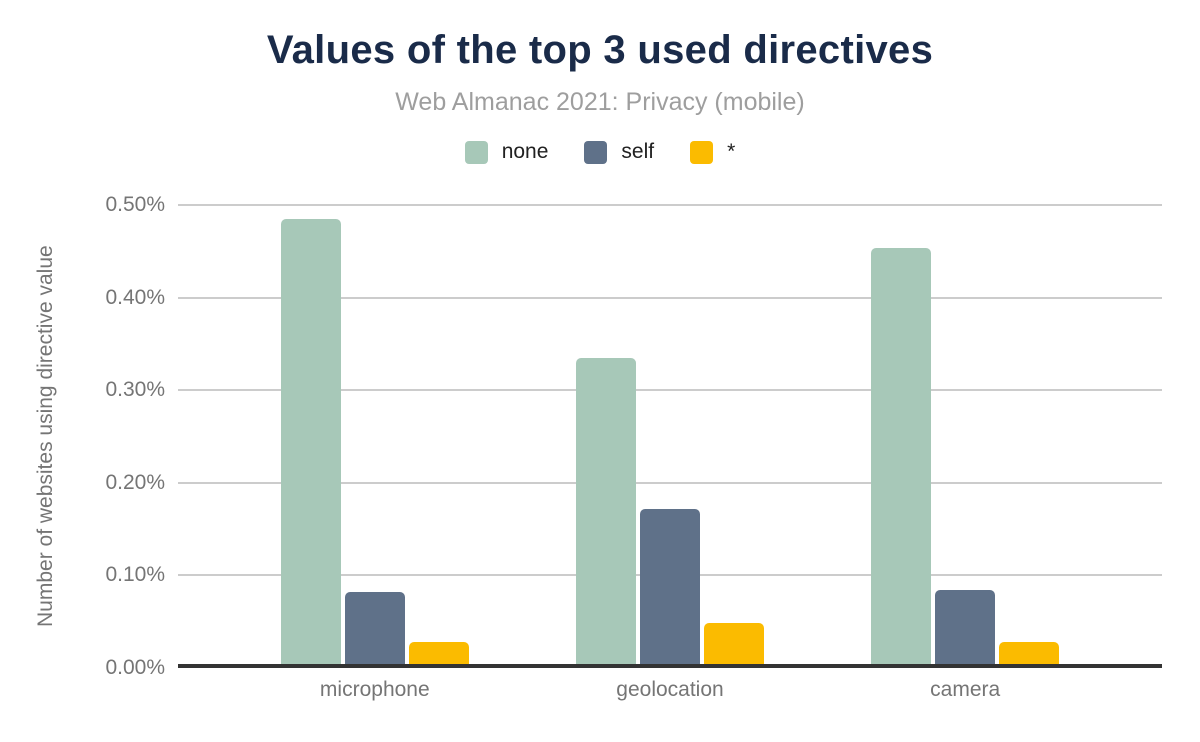  I want to click on x-tick-label-camera: camera, so click(965, 689).